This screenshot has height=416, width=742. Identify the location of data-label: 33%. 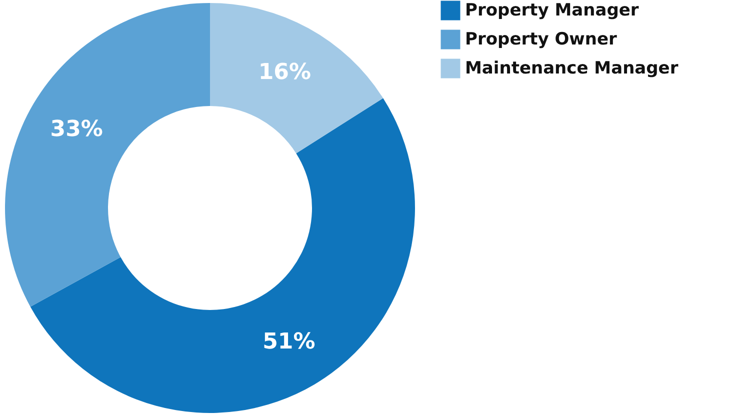
(76, 129).